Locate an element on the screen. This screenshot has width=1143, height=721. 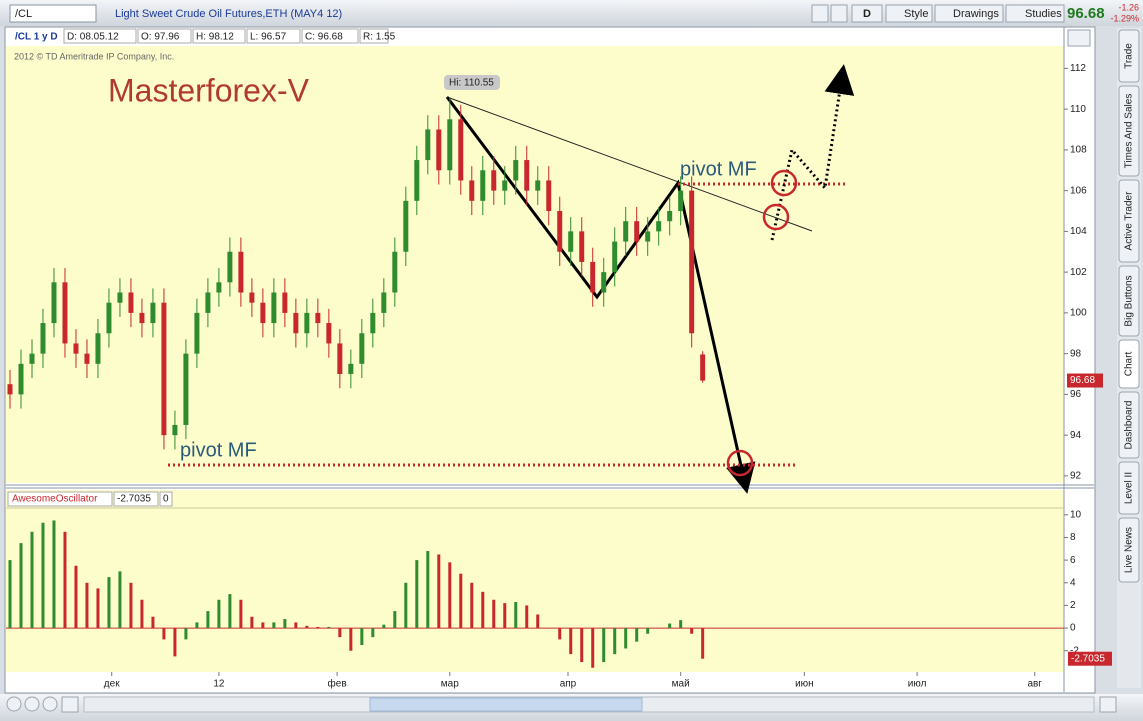
y-tick-label: 4 is located at coordinates (1073, 582).